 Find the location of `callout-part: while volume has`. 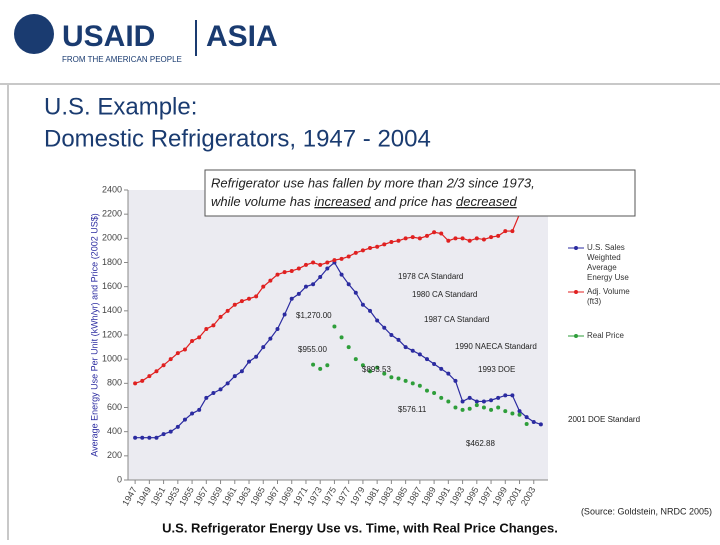

callout-part: while volume has is located at coordinates (262, 201).